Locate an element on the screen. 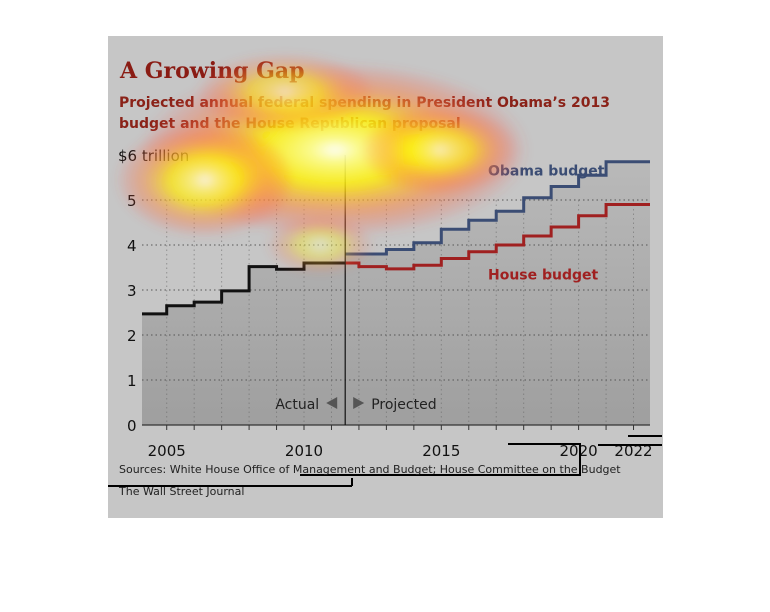 This screenshot has width=770, height=612. credit-line: The Wall Street Journal is located at coordinates (182, 491).